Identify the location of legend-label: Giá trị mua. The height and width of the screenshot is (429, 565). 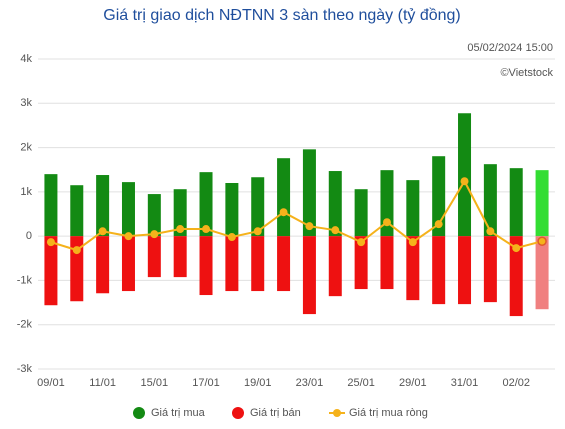
(178, 413).